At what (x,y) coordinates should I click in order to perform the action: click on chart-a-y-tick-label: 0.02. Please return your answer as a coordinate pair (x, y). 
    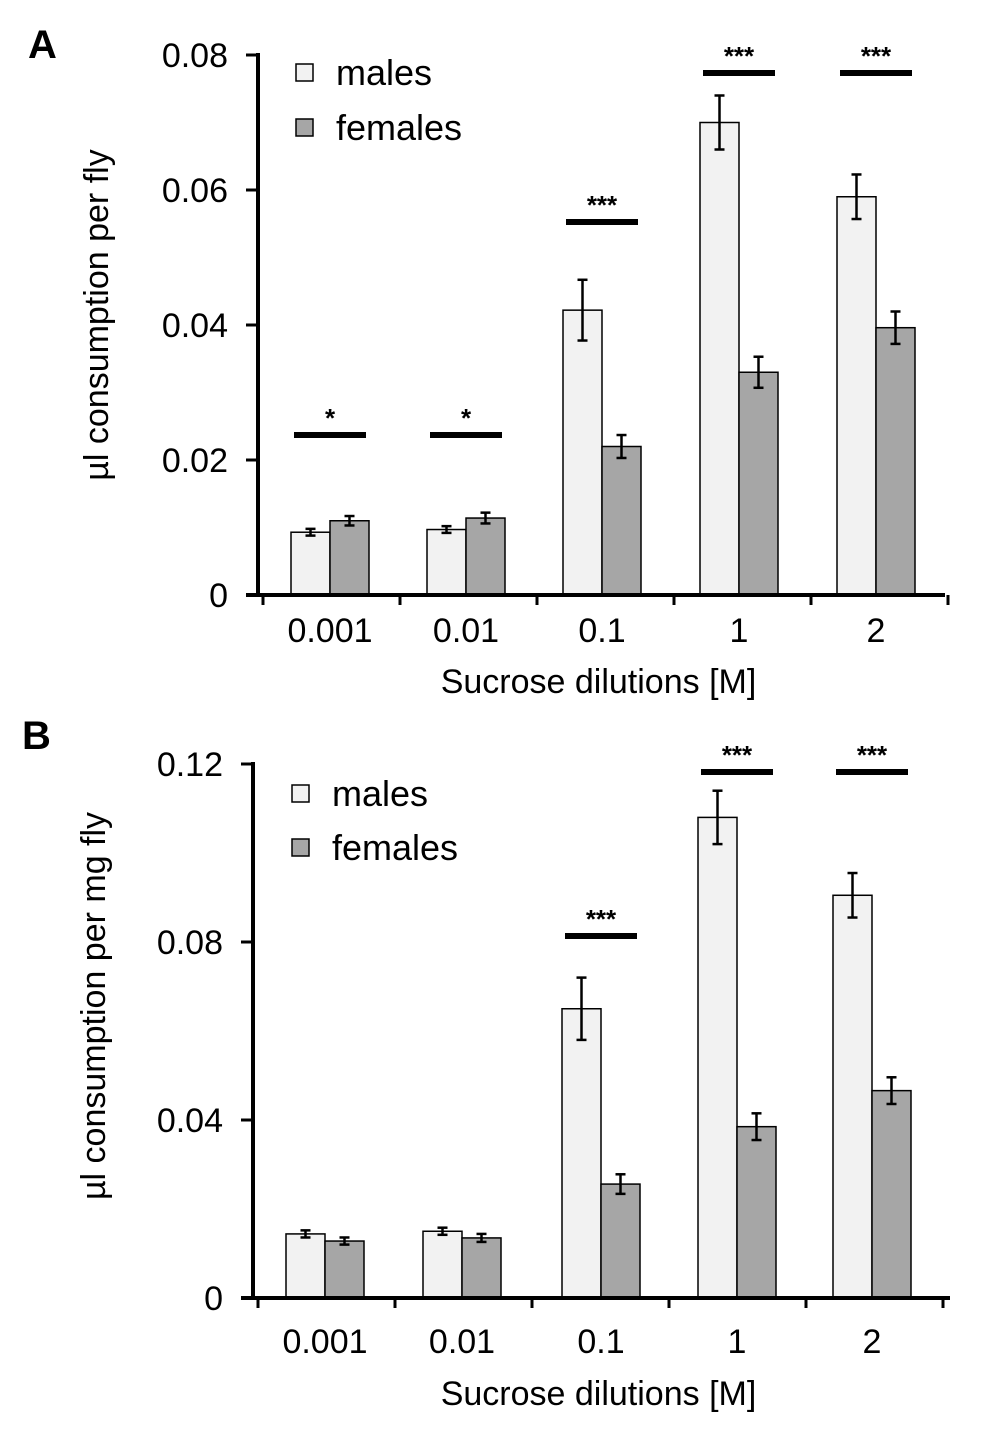
    Looking at the image, I should click on (195, 461).